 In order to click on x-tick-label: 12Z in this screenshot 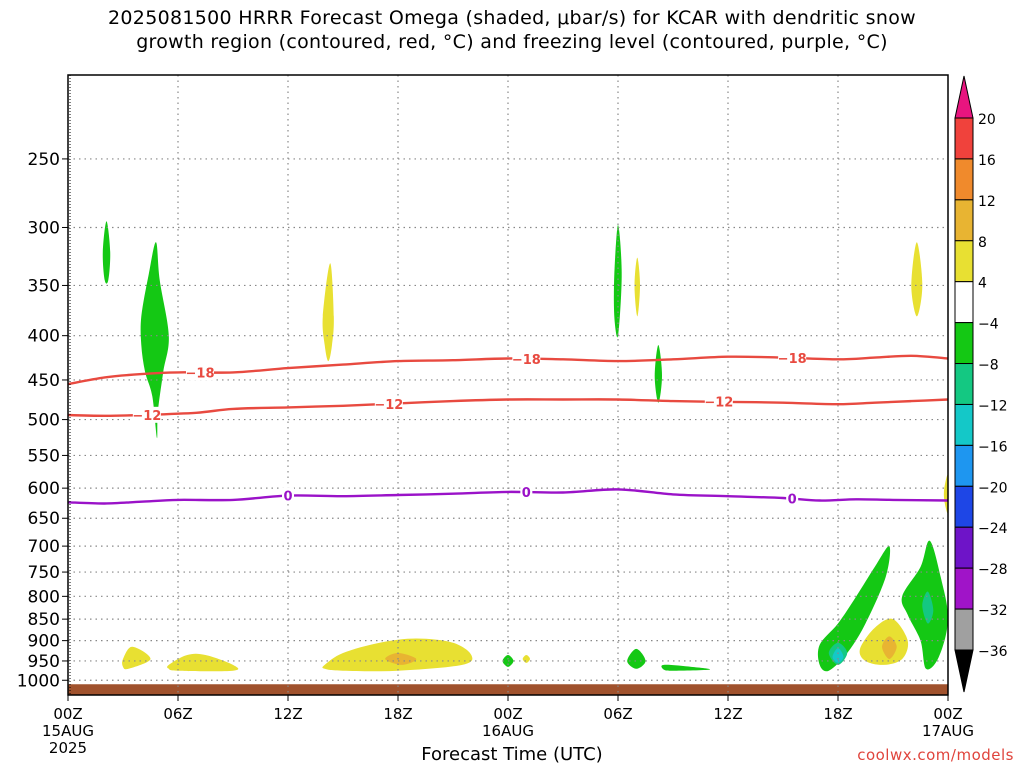, I will do `click(287, 714)`.